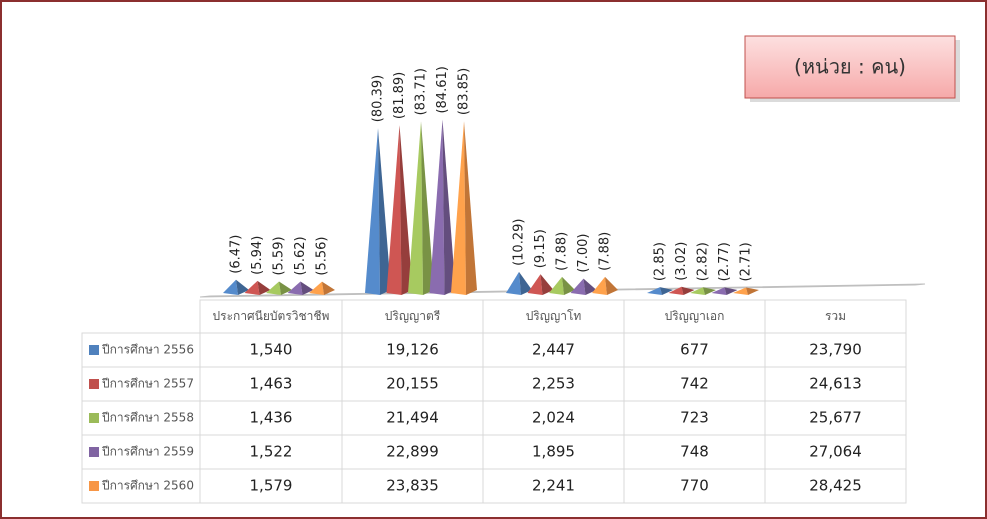 Image resolution: width=987 pixels, height=519 pixels. Describe the element at coordinates (271, 384) in the screenshot. I see `table-cell: 1,463` at that location.